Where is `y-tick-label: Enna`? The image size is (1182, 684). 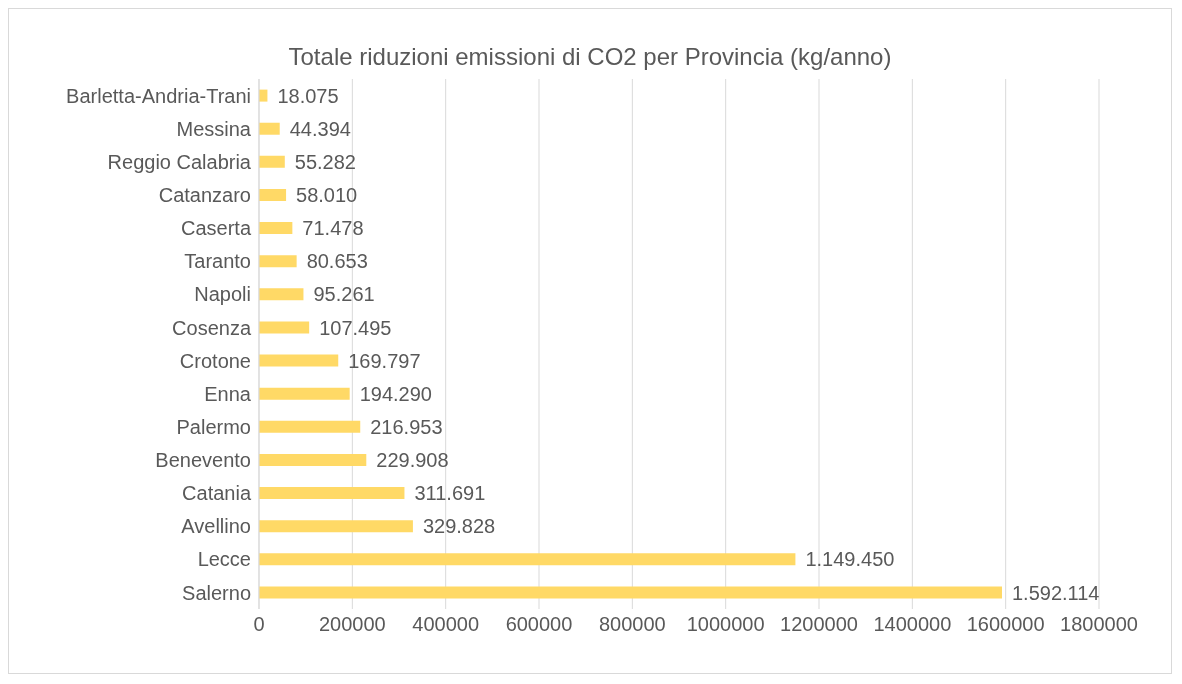 y-tick-label: Enna is located at coordinates (228, 393).